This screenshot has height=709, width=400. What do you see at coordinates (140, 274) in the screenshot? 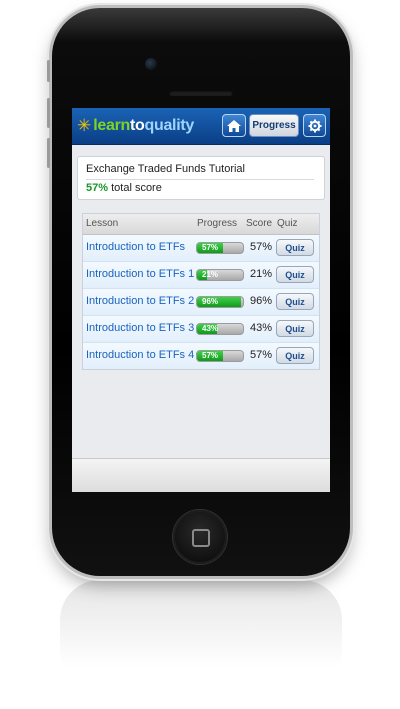
I see `lesson-link: Introduction to ETFs 1` at bounding box center [140, 274].